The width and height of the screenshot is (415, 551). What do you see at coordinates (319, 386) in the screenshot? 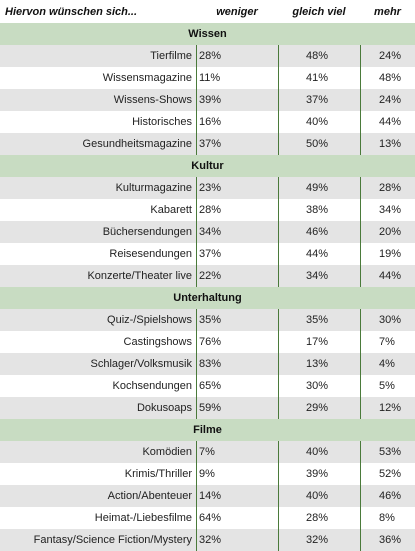
I see `value-gleich-viel: 30%` at bounding box center [319, 386].